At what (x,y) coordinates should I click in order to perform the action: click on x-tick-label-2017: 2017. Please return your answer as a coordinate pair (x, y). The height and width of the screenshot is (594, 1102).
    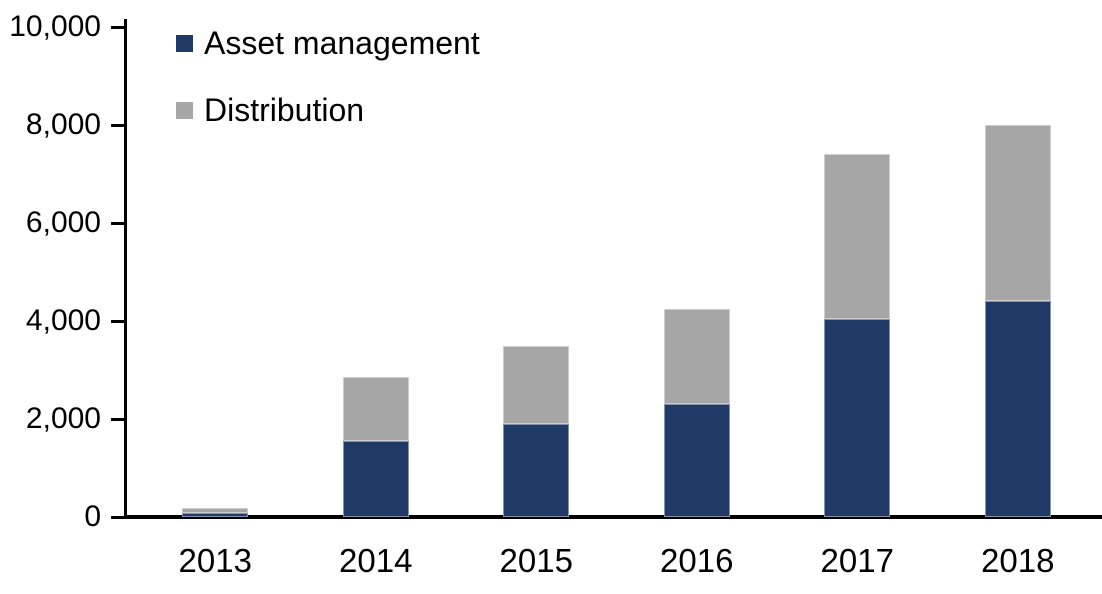
    Looking at the image, I should click on (857, 560).